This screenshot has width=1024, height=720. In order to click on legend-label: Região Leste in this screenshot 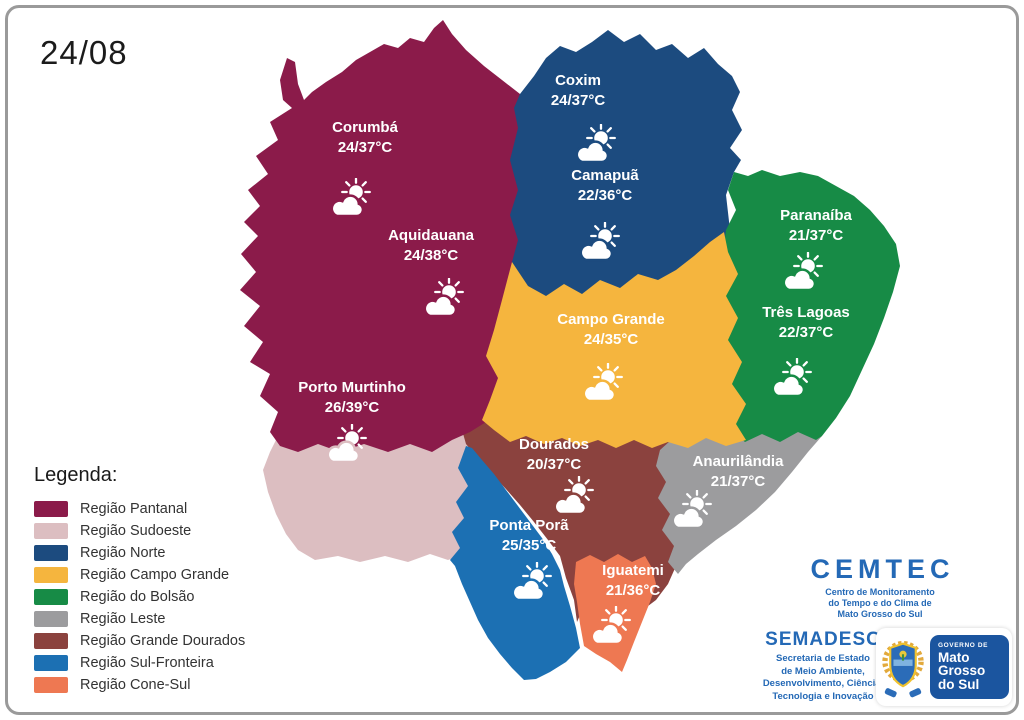, I will do `click(123, 619)`.